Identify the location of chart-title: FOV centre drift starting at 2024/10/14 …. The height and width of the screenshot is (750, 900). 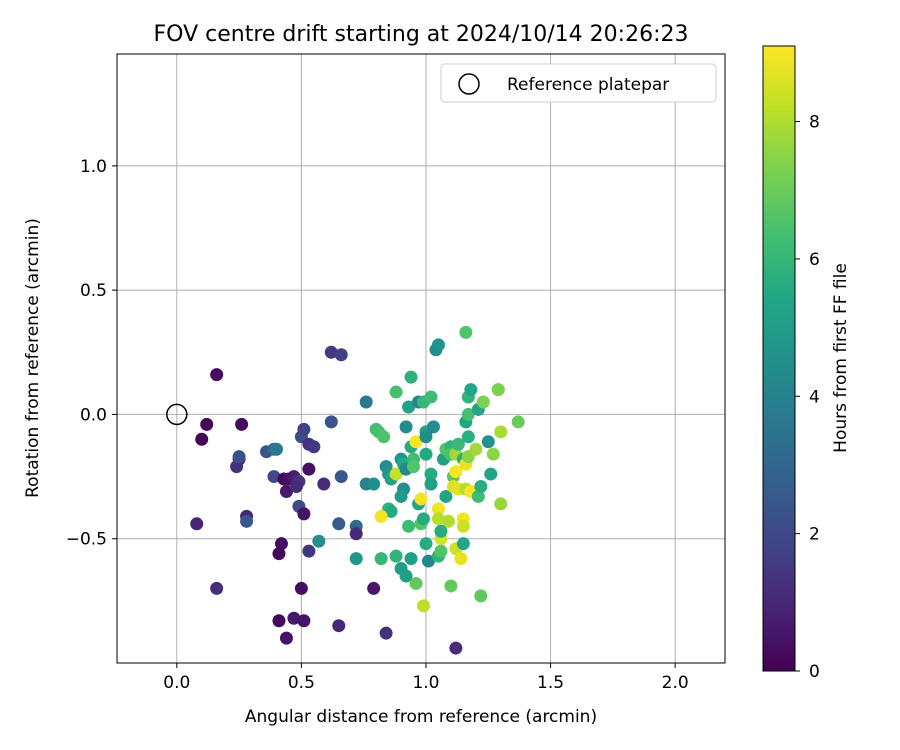
(421, 34).